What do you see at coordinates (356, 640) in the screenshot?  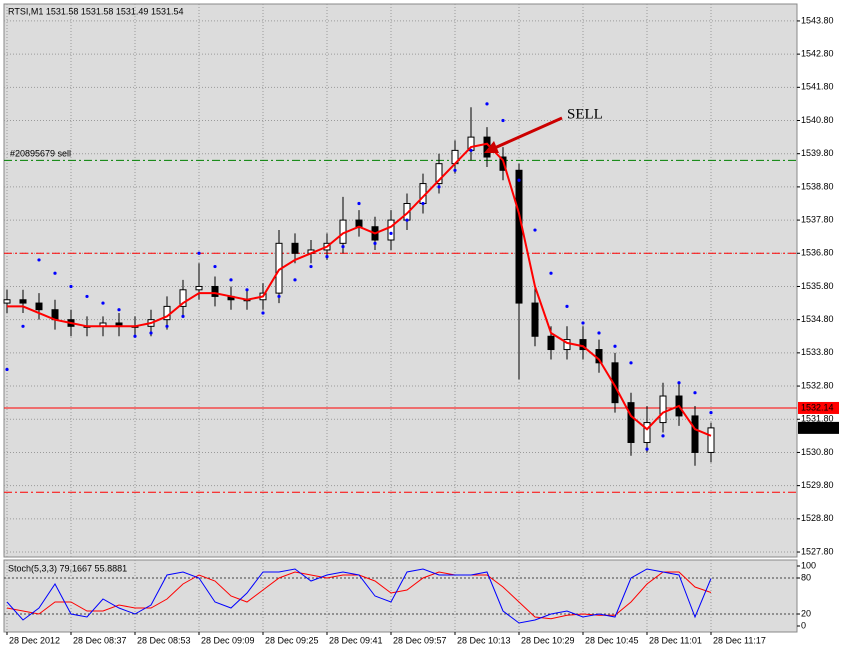 I see `x-tick-label: 28 Dec 09:41` at bounding box center [356, 640].